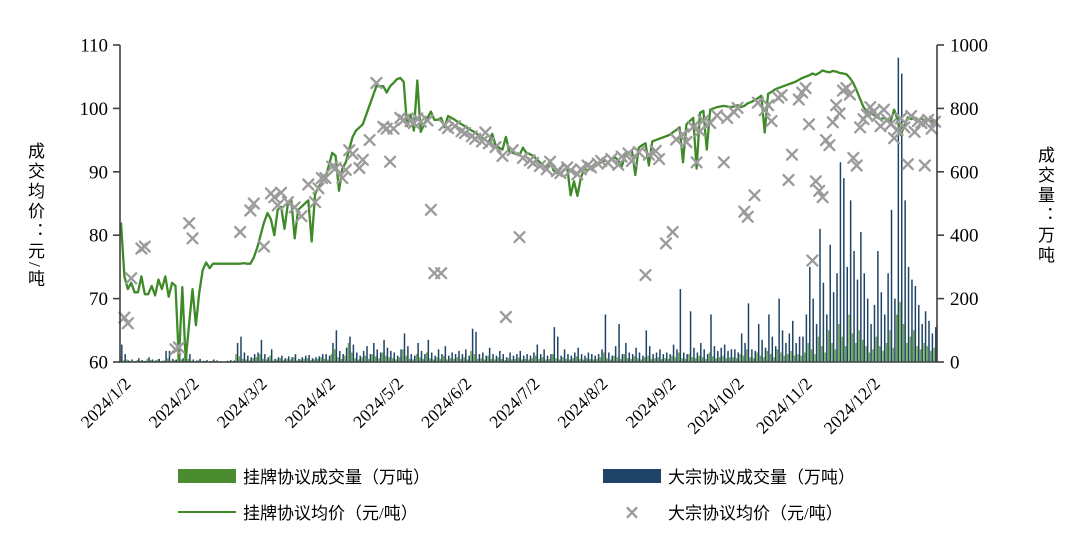  I want to click on svg-text: 800, so click(964, 109).